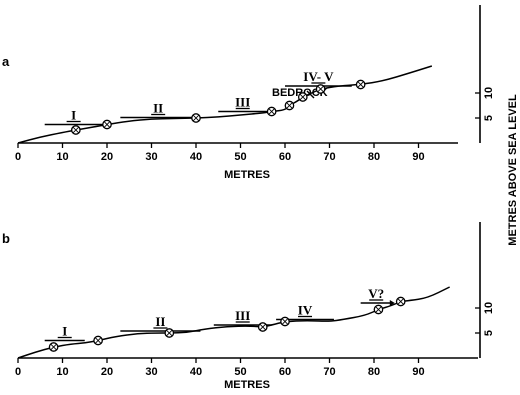 Image resolution: width=520 pixels, height=395 pixels. What do you see at coordinates (310, 94) in the screenshot?
I see `bedrock-pointer` at bounding box center [310, 94].